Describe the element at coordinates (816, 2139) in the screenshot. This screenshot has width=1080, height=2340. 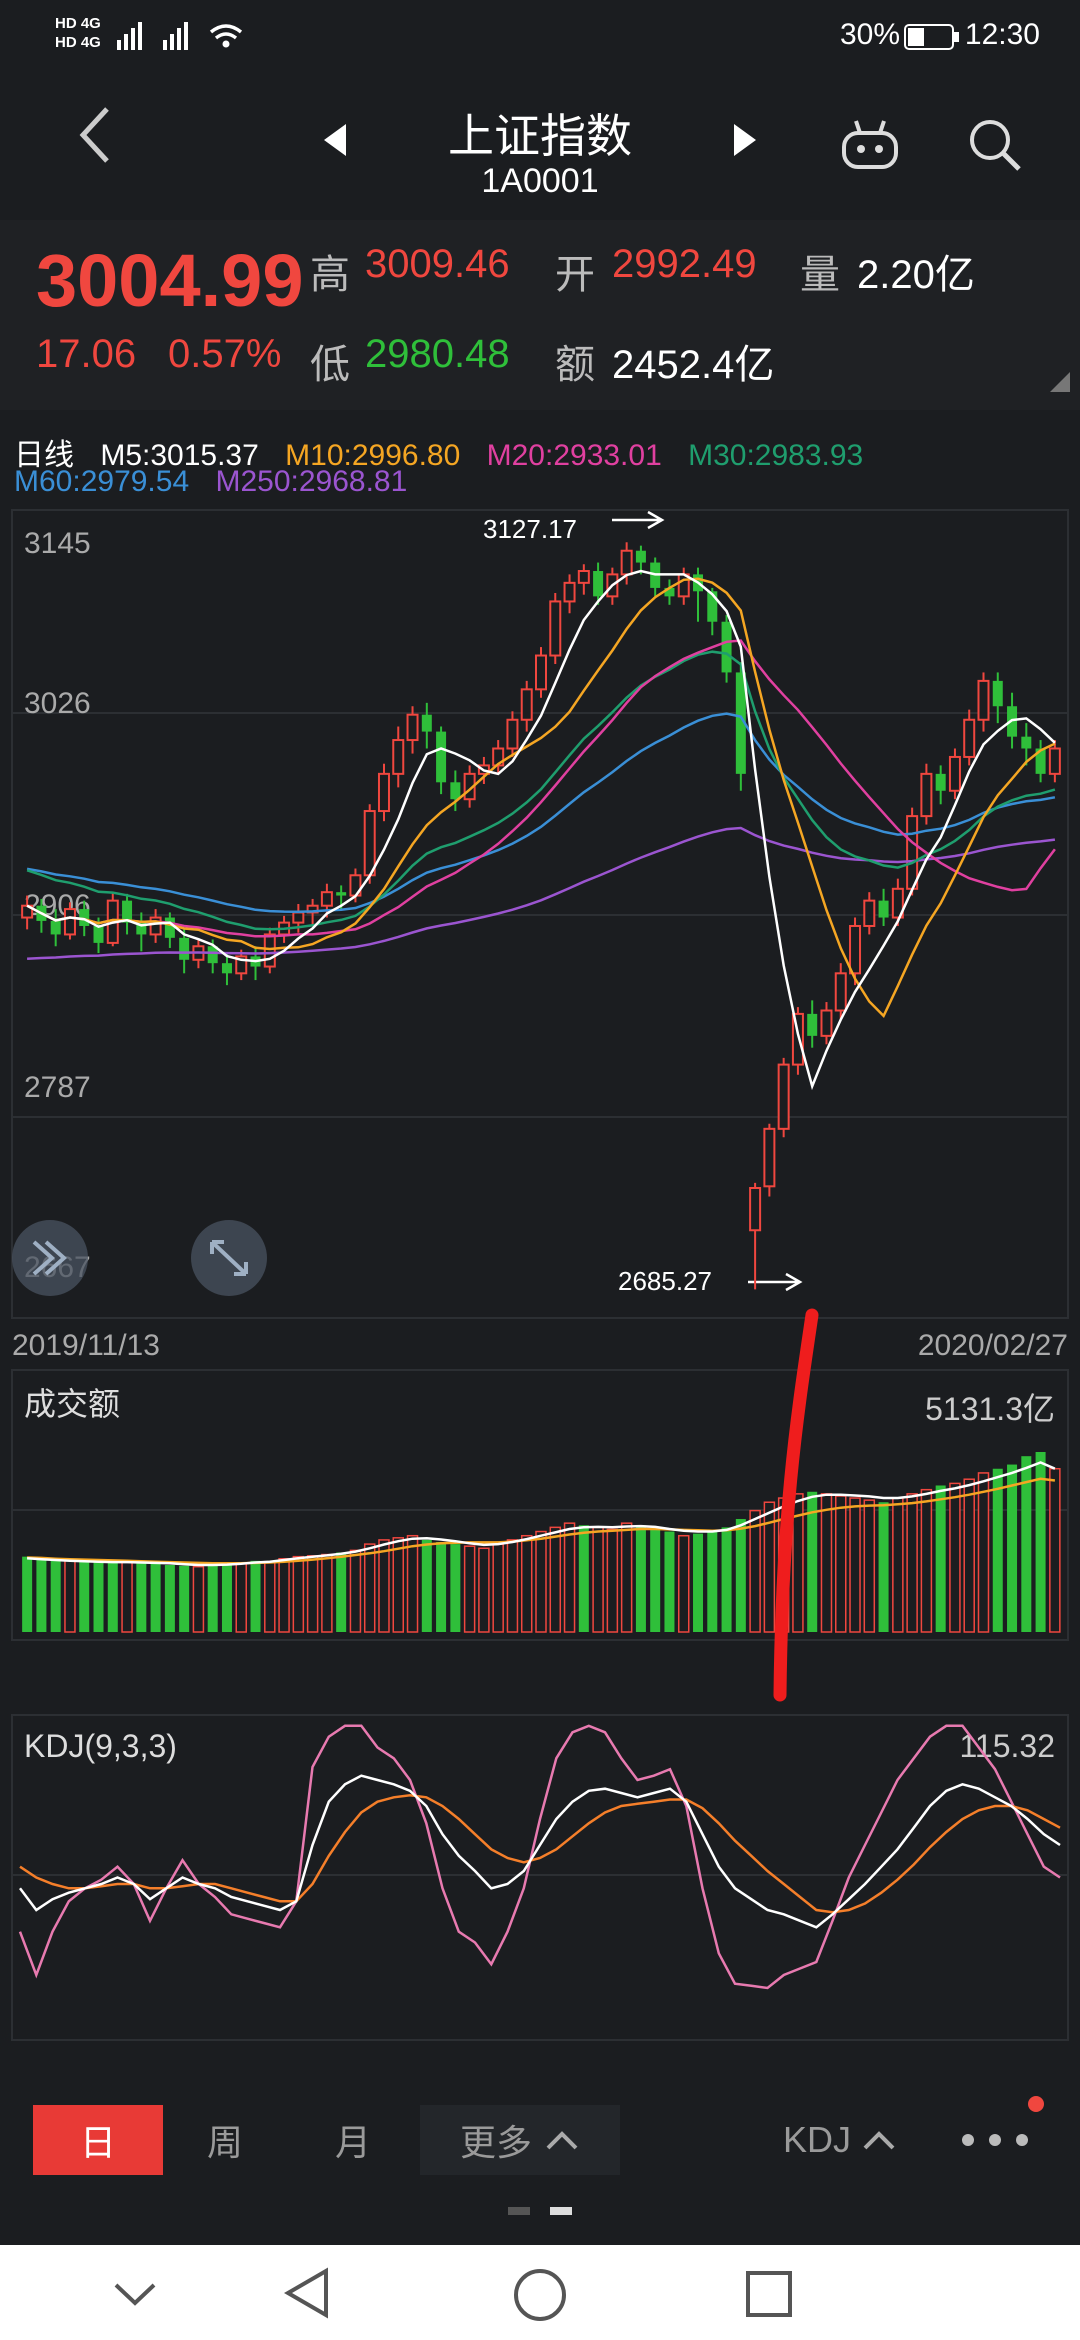
I see `indicator-label: KDJ` at that location.